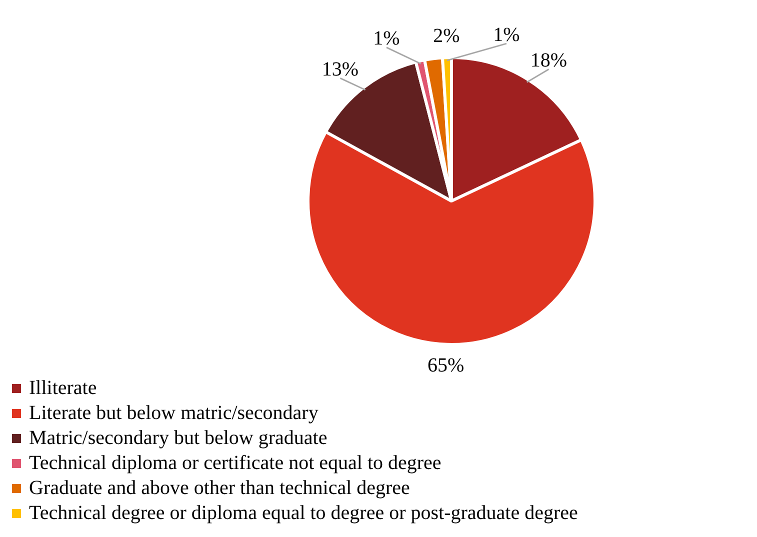 Image resolution: width=757 pixels, height=537 pixels. Describe the element at coordinates (235, 463) in the screenshot. I see `legend-label: Technical diploma or certificate not equal to degree` at that location.